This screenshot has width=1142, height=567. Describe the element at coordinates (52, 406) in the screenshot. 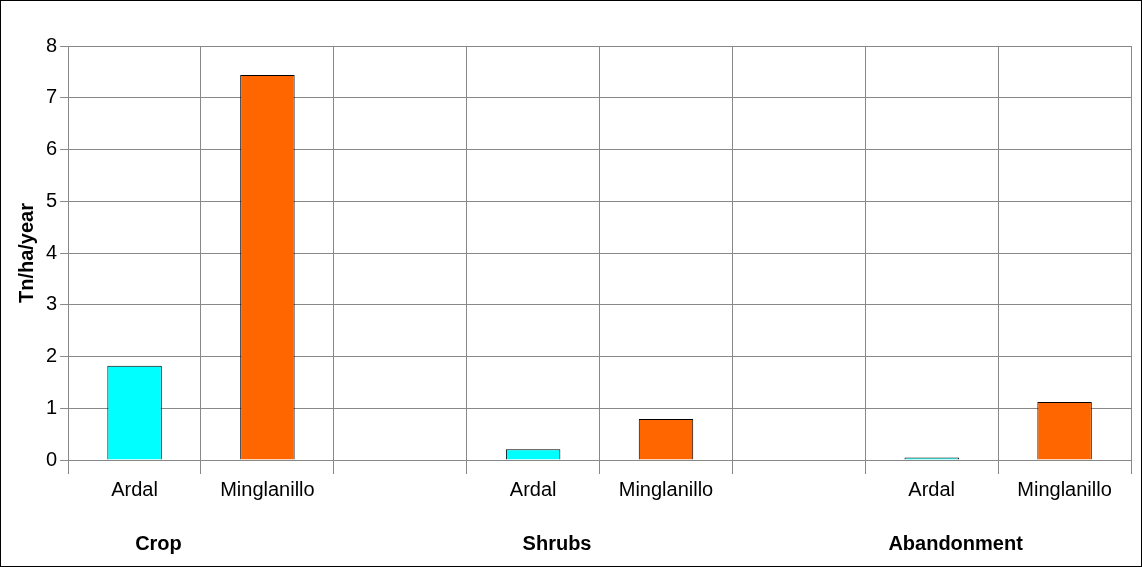

I see `y-tick-label: 1` at that location.